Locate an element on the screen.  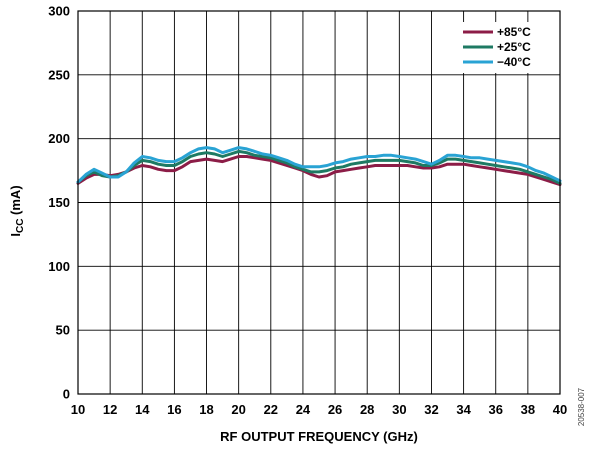
x-tick-label: 20 is located at coordinates (238, 409).